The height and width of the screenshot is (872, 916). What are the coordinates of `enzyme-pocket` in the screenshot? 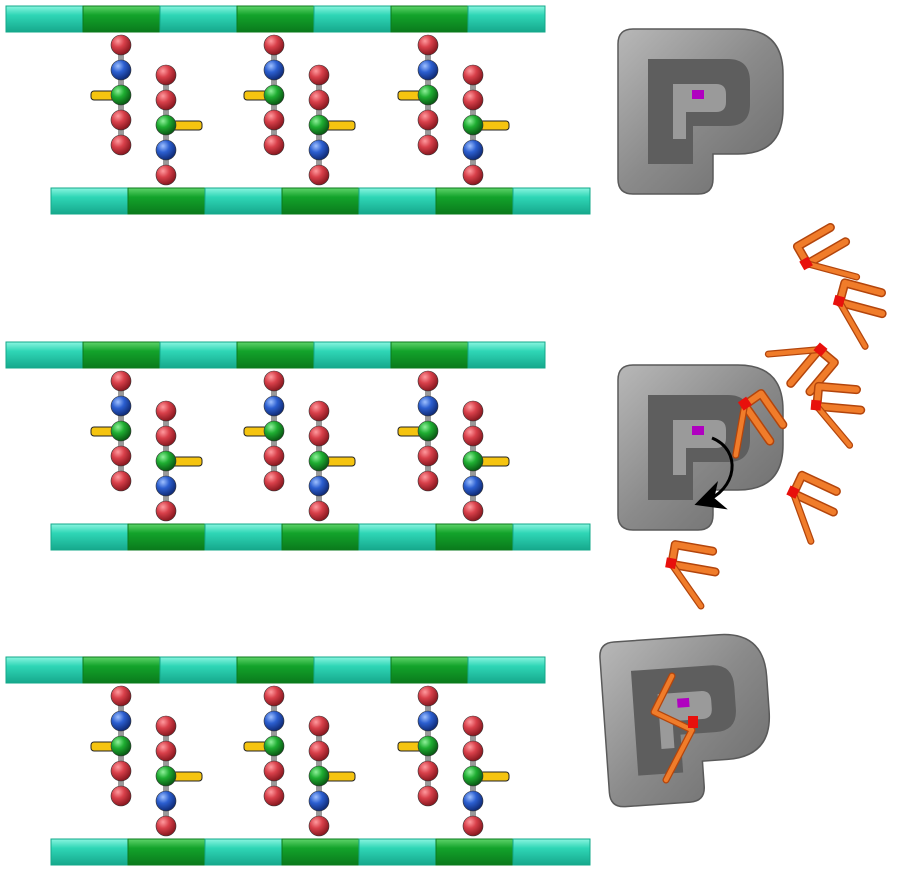 It's located at (683, 720).